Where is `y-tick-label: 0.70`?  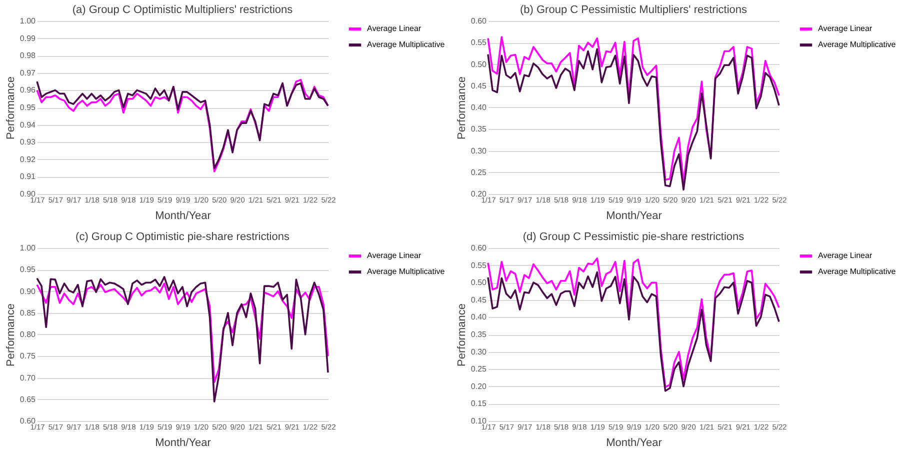
y-tick-label: 0.70 is located at coordinates (28, 377).